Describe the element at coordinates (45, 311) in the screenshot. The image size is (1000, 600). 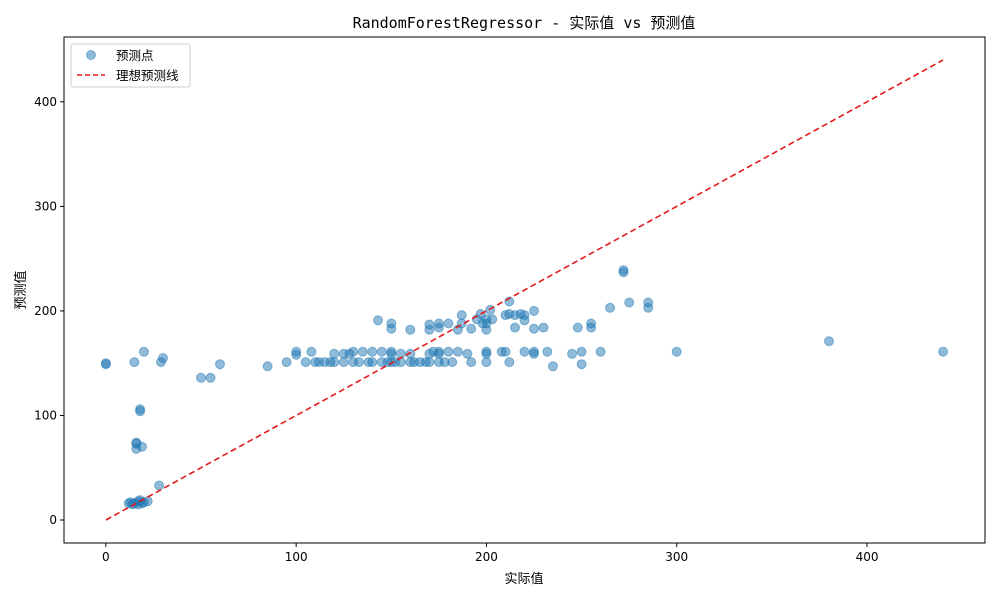
I see `y-tick-label-200: 200` at that location.